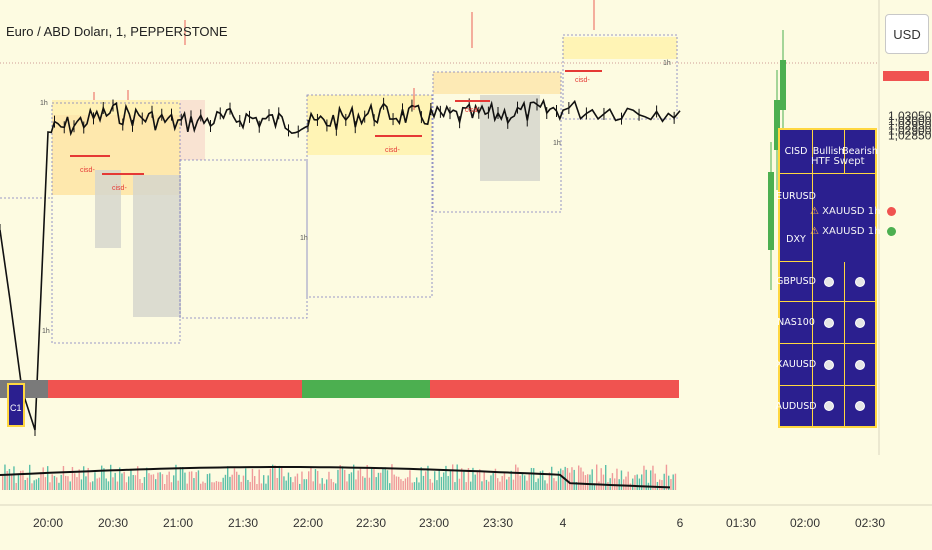 The width and height of the screenshot is (932, 550). What do you see at coordinates (829, 282) in the screenshot?
I see `gbpusd-bullish-cell` at bounding box center [829, 282].